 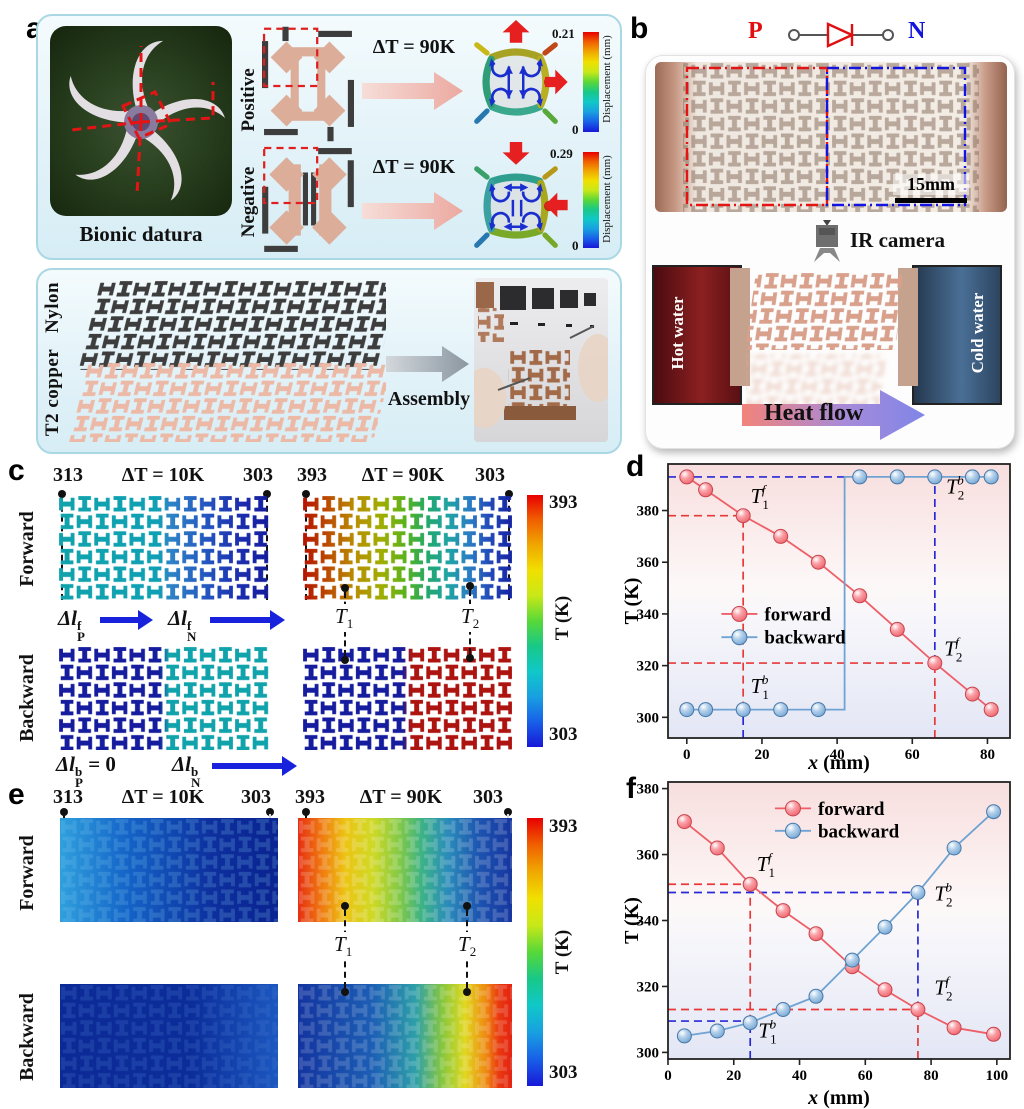 I want to click on e-h10-left: 313, so click(x=68, y=797).